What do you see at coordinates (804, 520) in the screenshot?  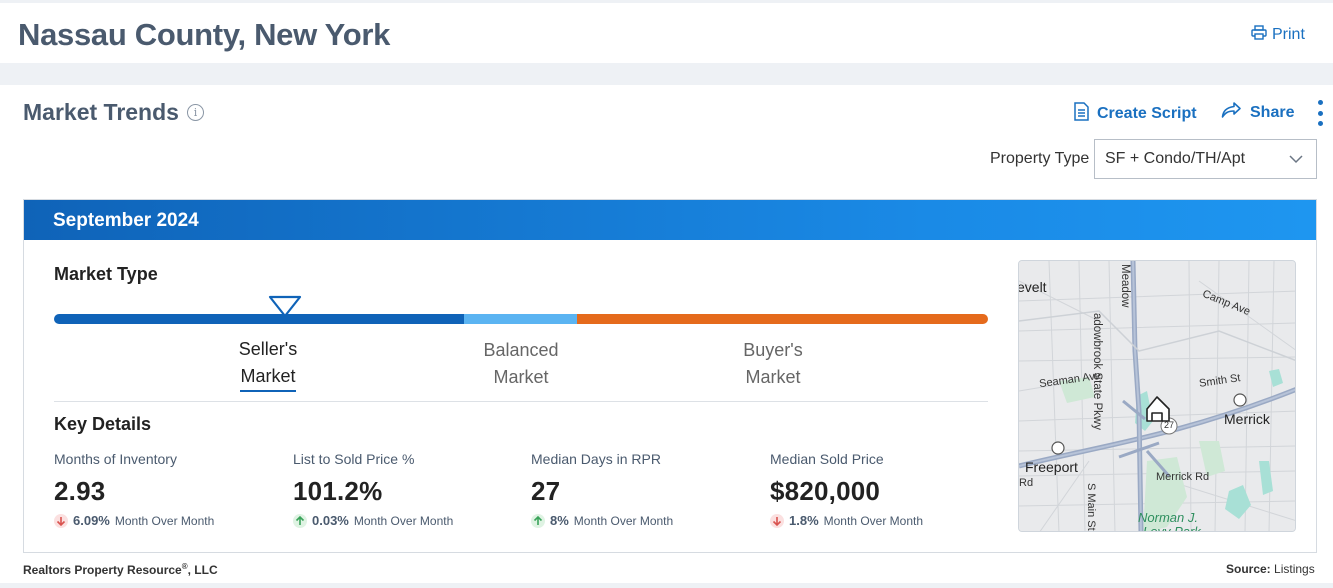 I see `stat-change-value: 1.8%` at bounding box center [804, 520].